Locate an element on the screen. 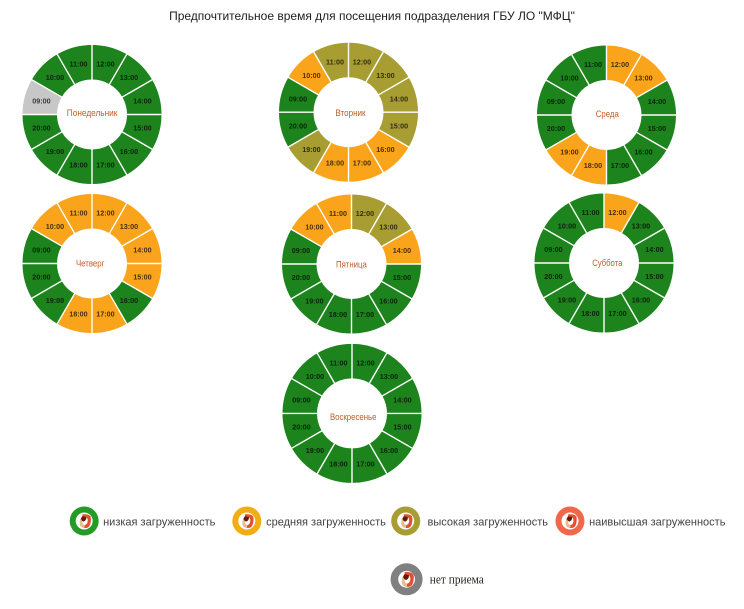  svg-text: Вторник is located at coordinates (350, 113).